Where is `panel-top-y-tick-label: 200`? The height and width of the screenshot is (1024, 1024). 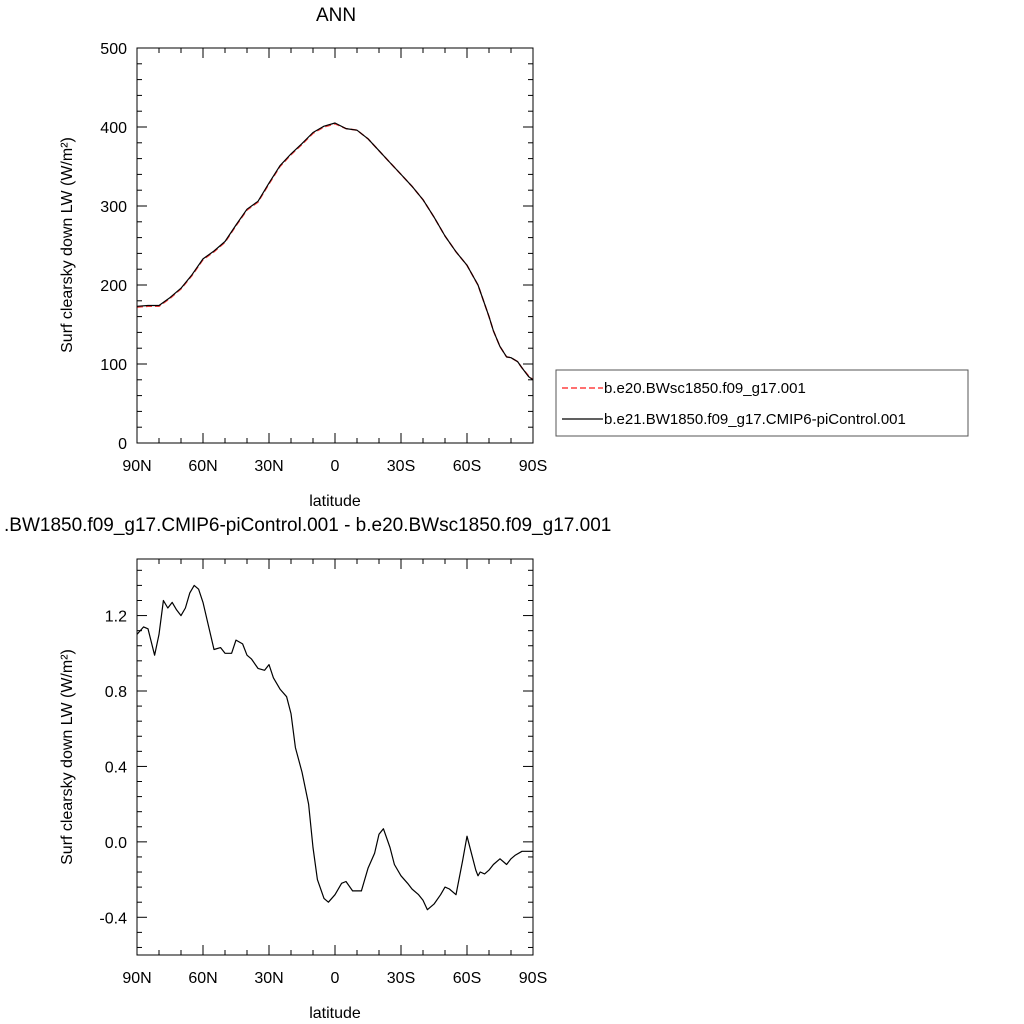 panel-top-y-tick-label: 200 is located at coordinates (113, 286).